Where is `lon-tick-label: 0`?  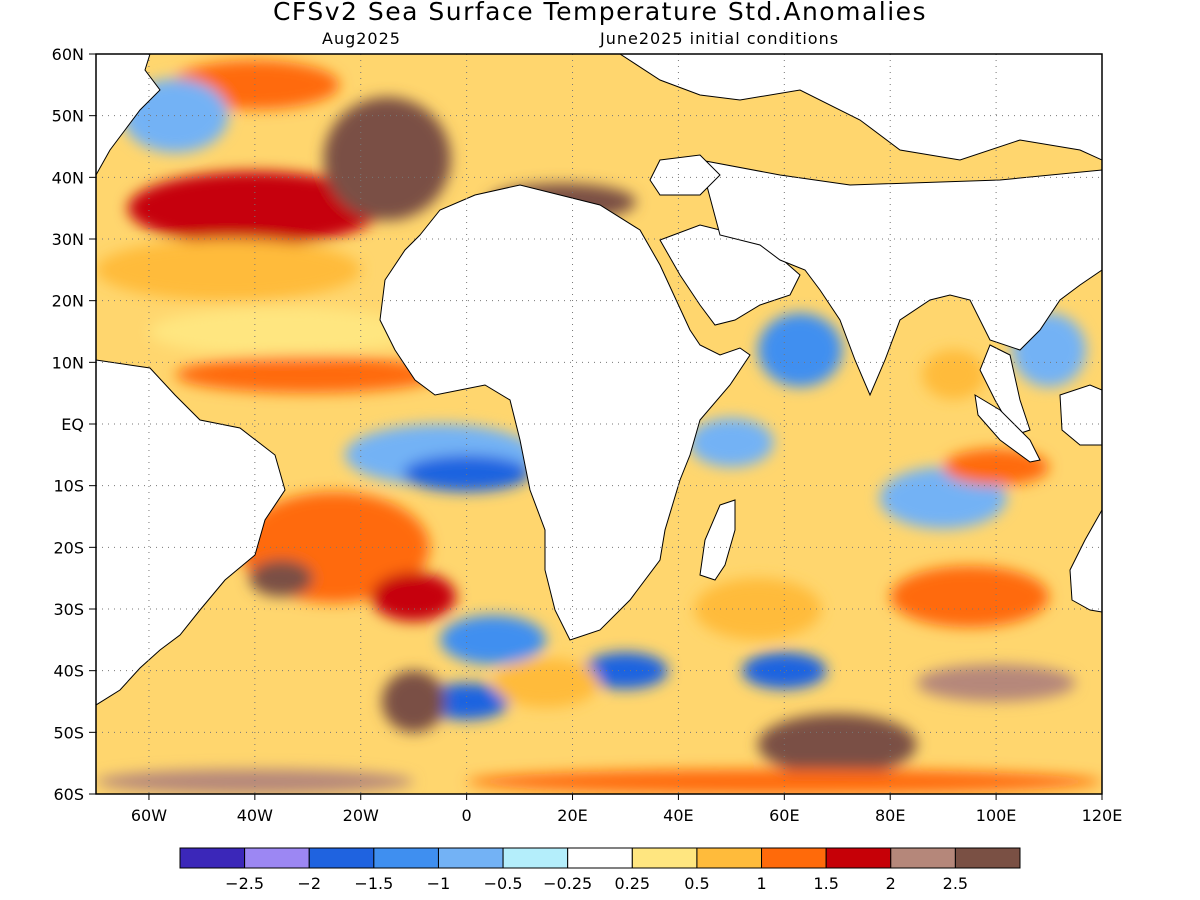
lon-tick-label: 0 is located at coordinates (467, 815).